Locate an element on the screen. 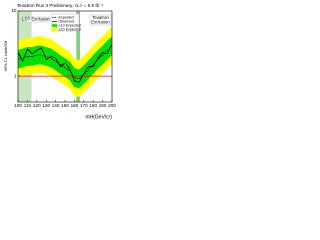 This screenshot has height=240, width=320. x-tick-label: 100 is located at coordinates (18, 105).